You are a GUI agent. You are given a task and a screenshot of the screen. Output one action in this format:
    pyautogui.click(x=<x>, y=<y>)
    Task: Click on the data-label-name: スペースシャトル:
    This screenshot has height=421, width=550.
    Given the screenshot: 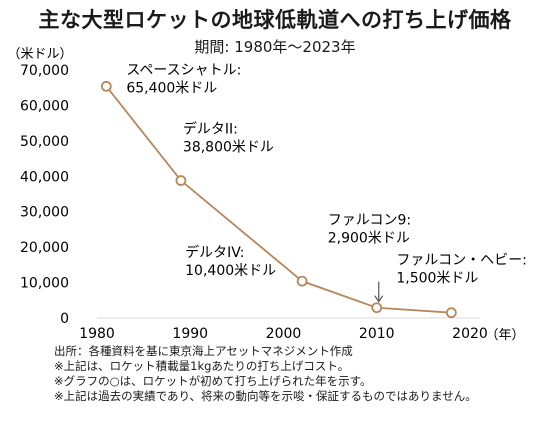 What is the action you would take?
    pyautogui.click(x=183, y=70)
    